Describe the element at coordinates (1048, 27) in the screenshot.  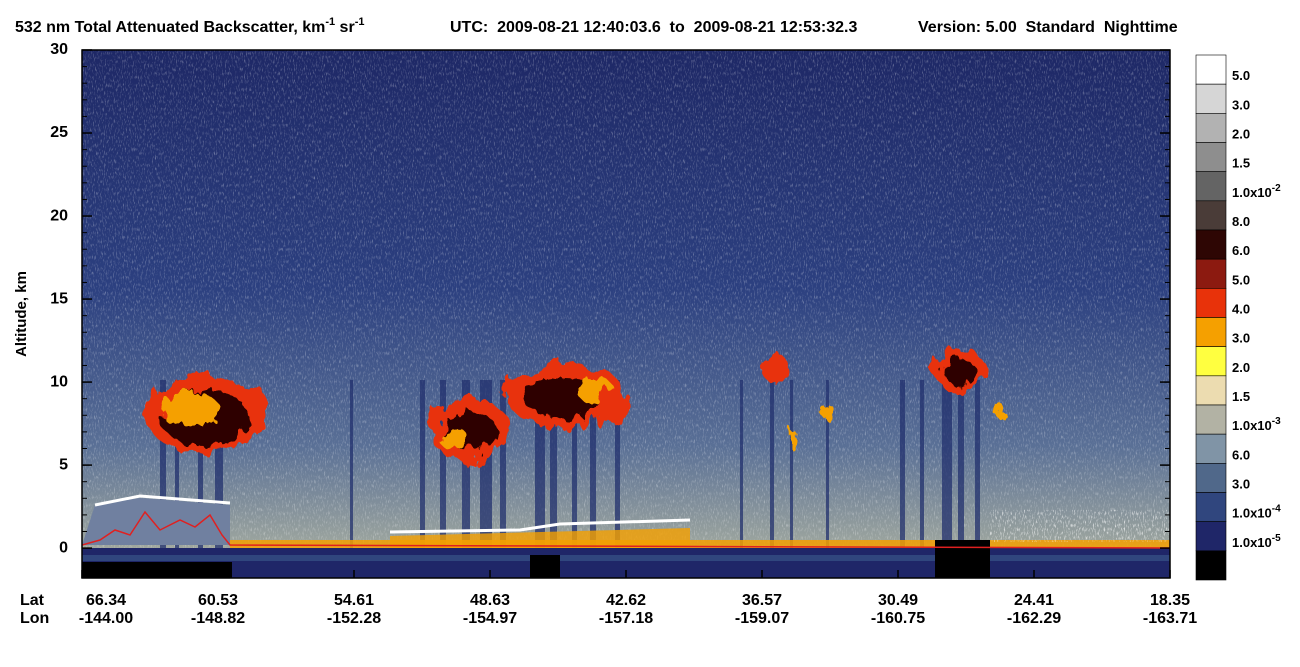
I see `version: Version: 5.00 Standard Nighttime` at that location.